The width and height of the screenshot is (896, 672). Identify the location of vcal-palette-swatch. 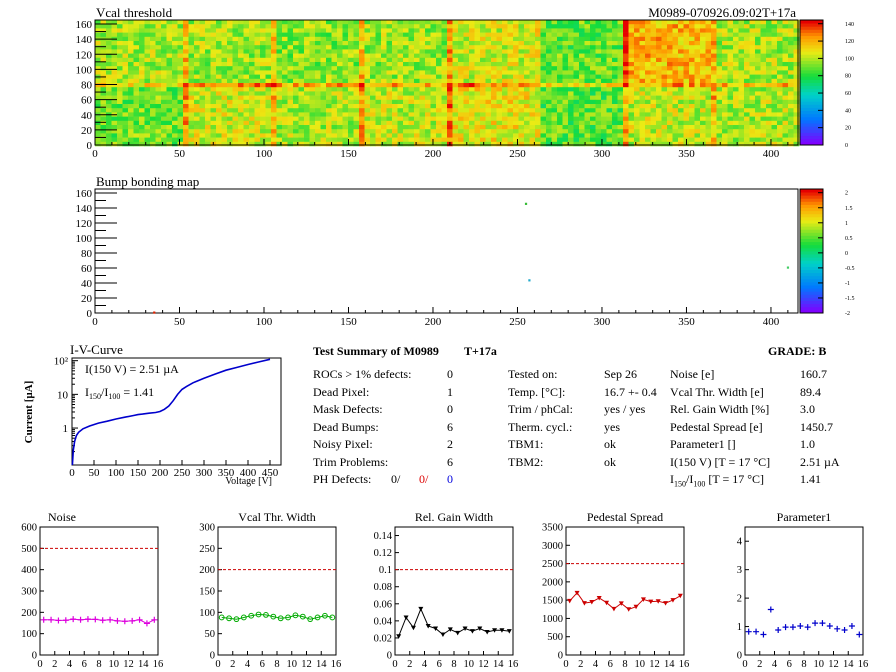
(811, 106).